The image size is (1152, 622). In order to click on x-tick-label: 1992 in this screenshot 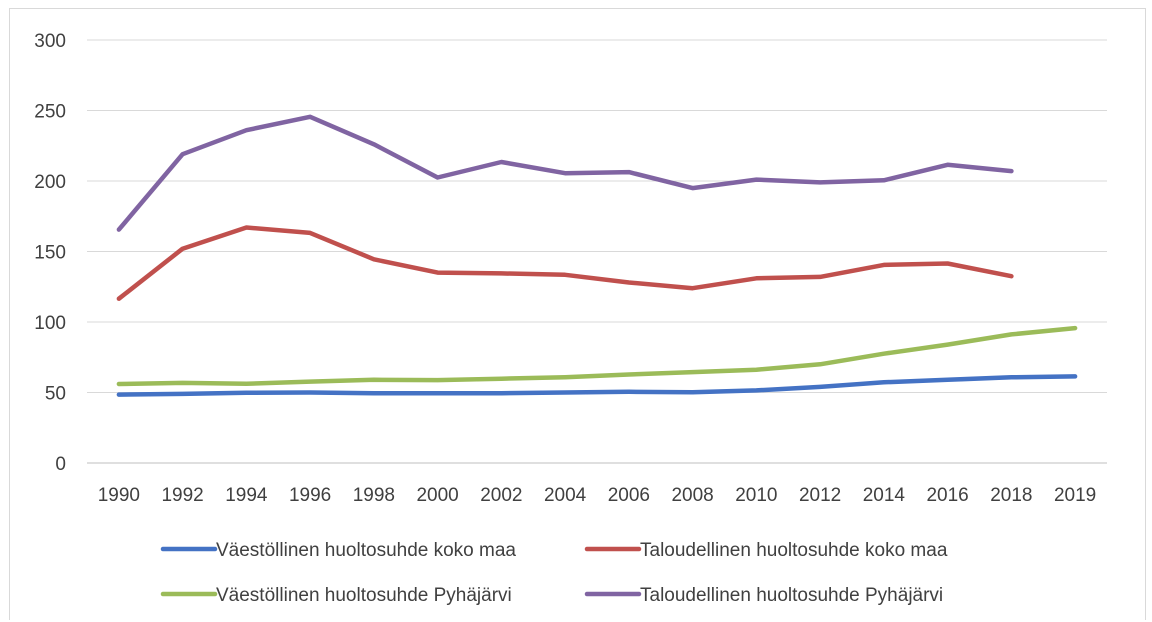, I will do `click(182, 495)`.